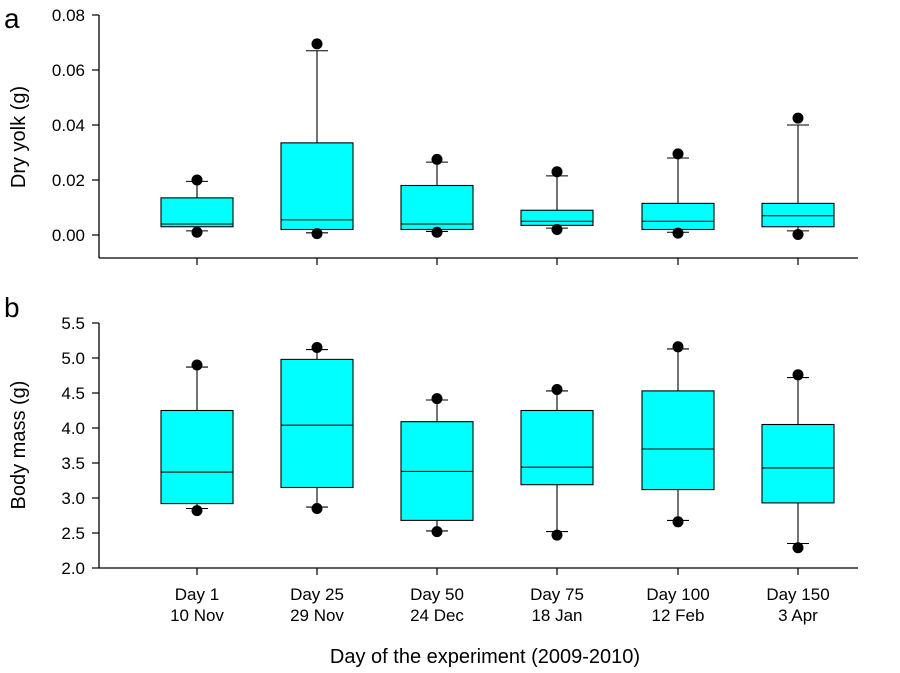  What do you see at coordinates (19, 137) in the screenshot?
I see `panel-a-ylabel: Dry yolk (g)` at bounding box center [19, 137].